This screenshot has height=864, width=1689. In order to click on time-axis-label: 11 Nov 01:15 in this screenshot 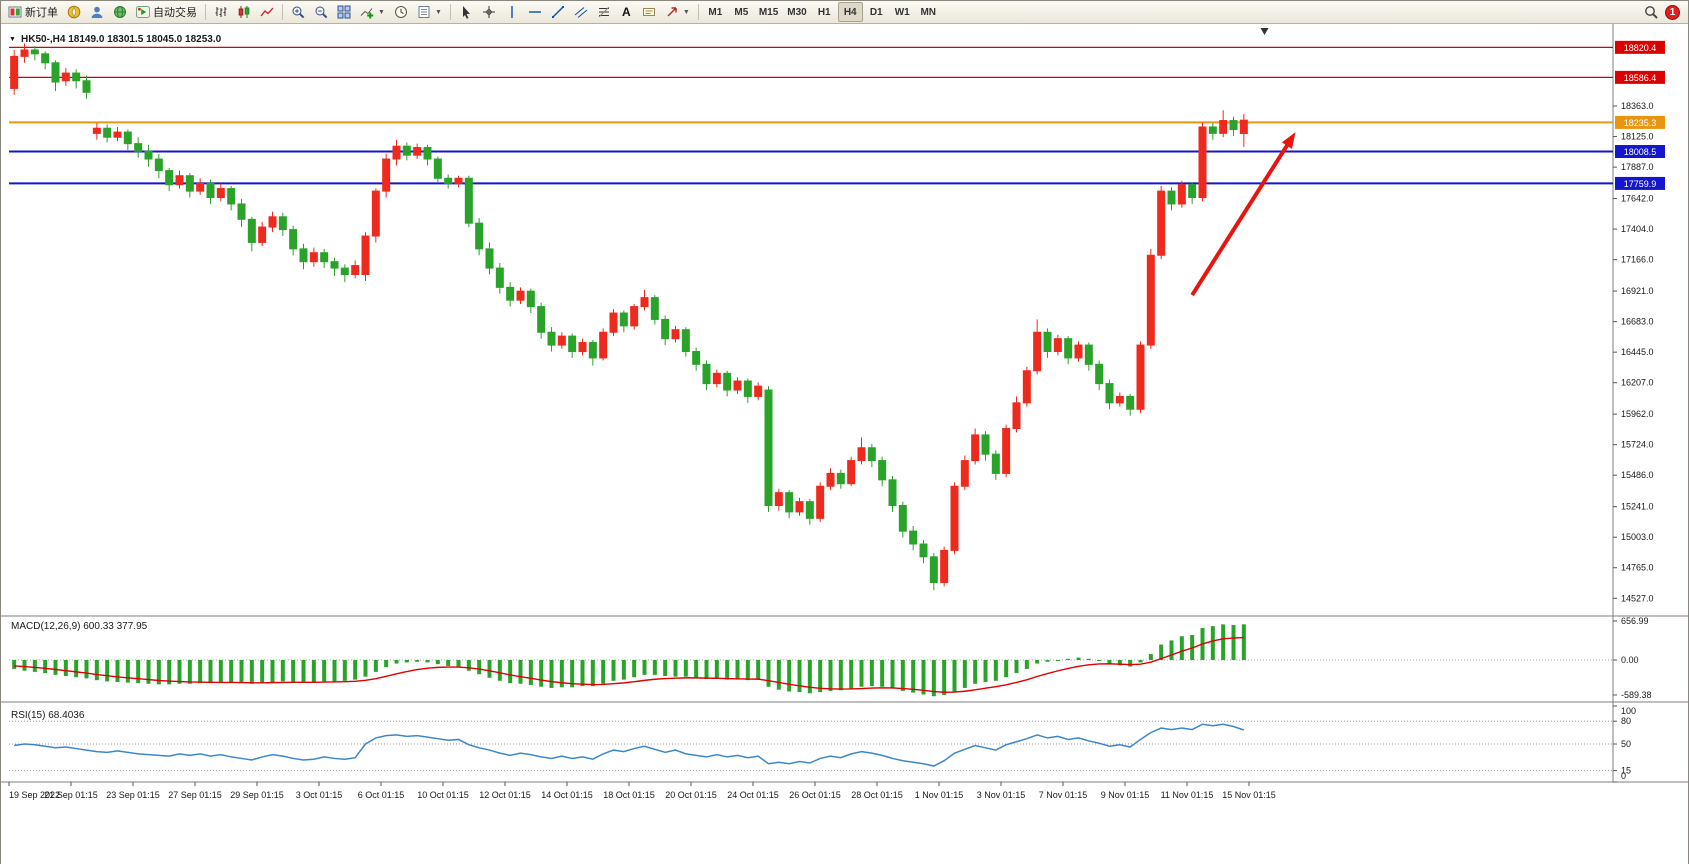, I will do `click(1187, 795)`.